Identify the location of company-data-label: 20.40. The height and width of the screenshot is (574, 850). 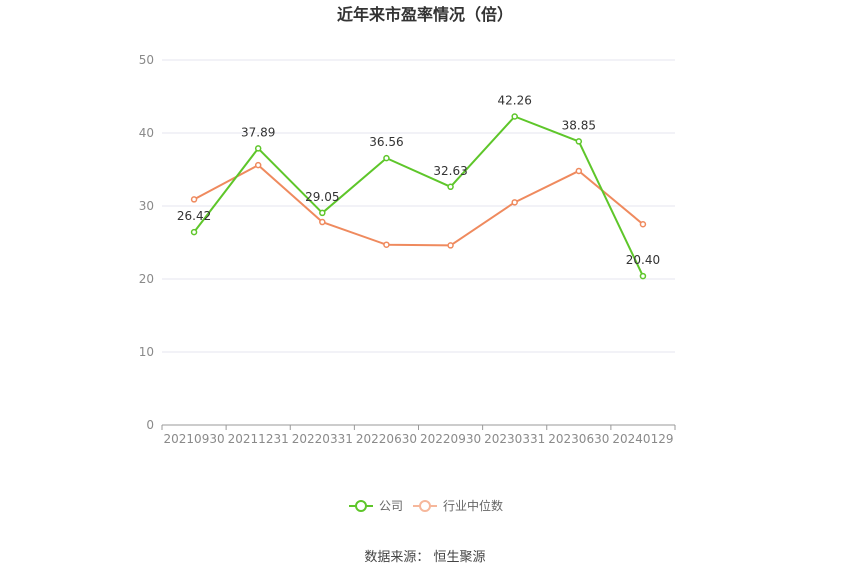
(643, 260).